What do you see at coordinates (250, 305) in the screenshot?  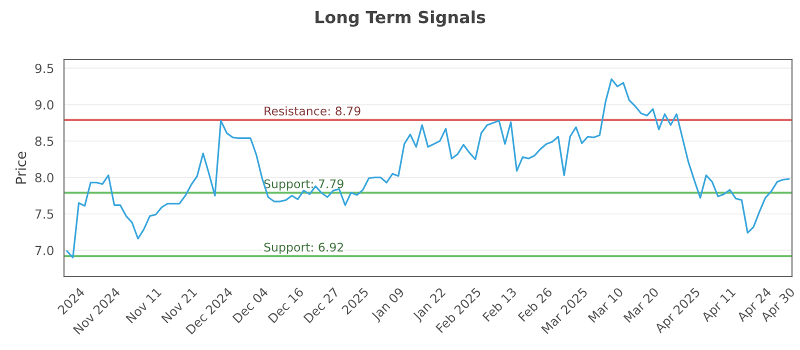 I see `x-tick-label: Dec 04` at bounding box center [250, 305].